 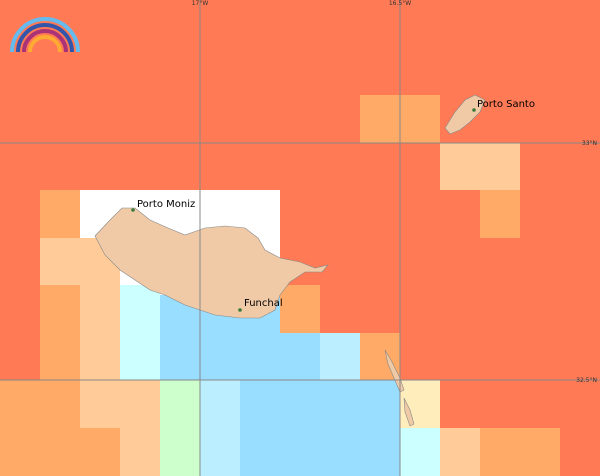 What do you see at coordinates (586, 380) in the screenshot?
I see `latitude-label: 32.5°N` at bounding box center [586, 380].